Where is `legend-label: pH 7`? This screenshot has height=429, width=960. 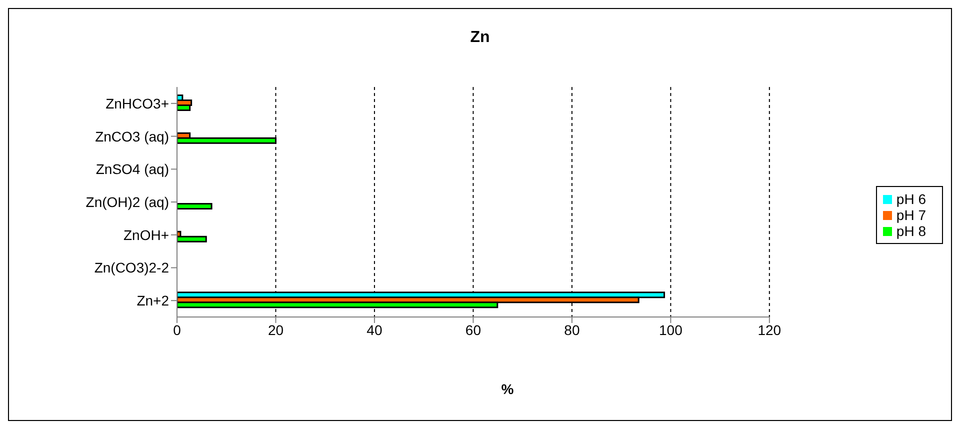
legend-label: pH 7 is located at coordinates (911, 214).